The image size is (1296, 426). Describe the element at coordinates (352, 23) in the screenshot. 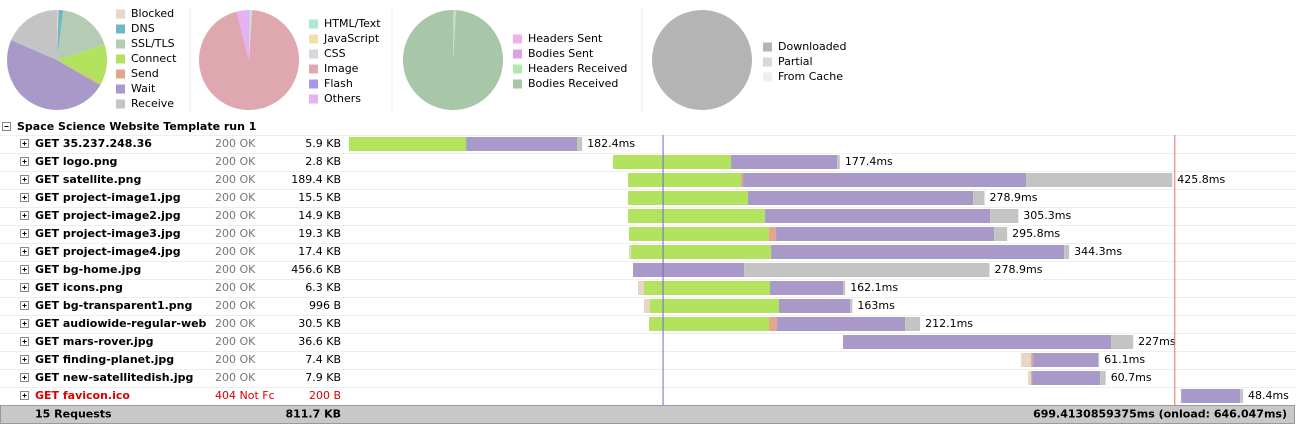

I see `legend-label: HTML/Text` at that location.